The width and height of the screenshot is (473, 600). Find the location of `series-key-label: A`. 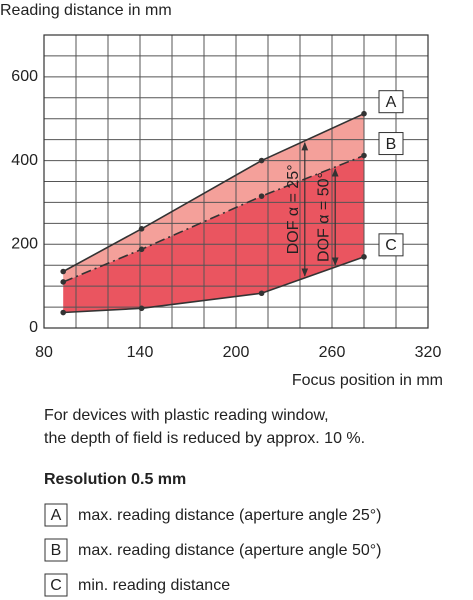

series-key-label: A is located at coordinates (391, 102).